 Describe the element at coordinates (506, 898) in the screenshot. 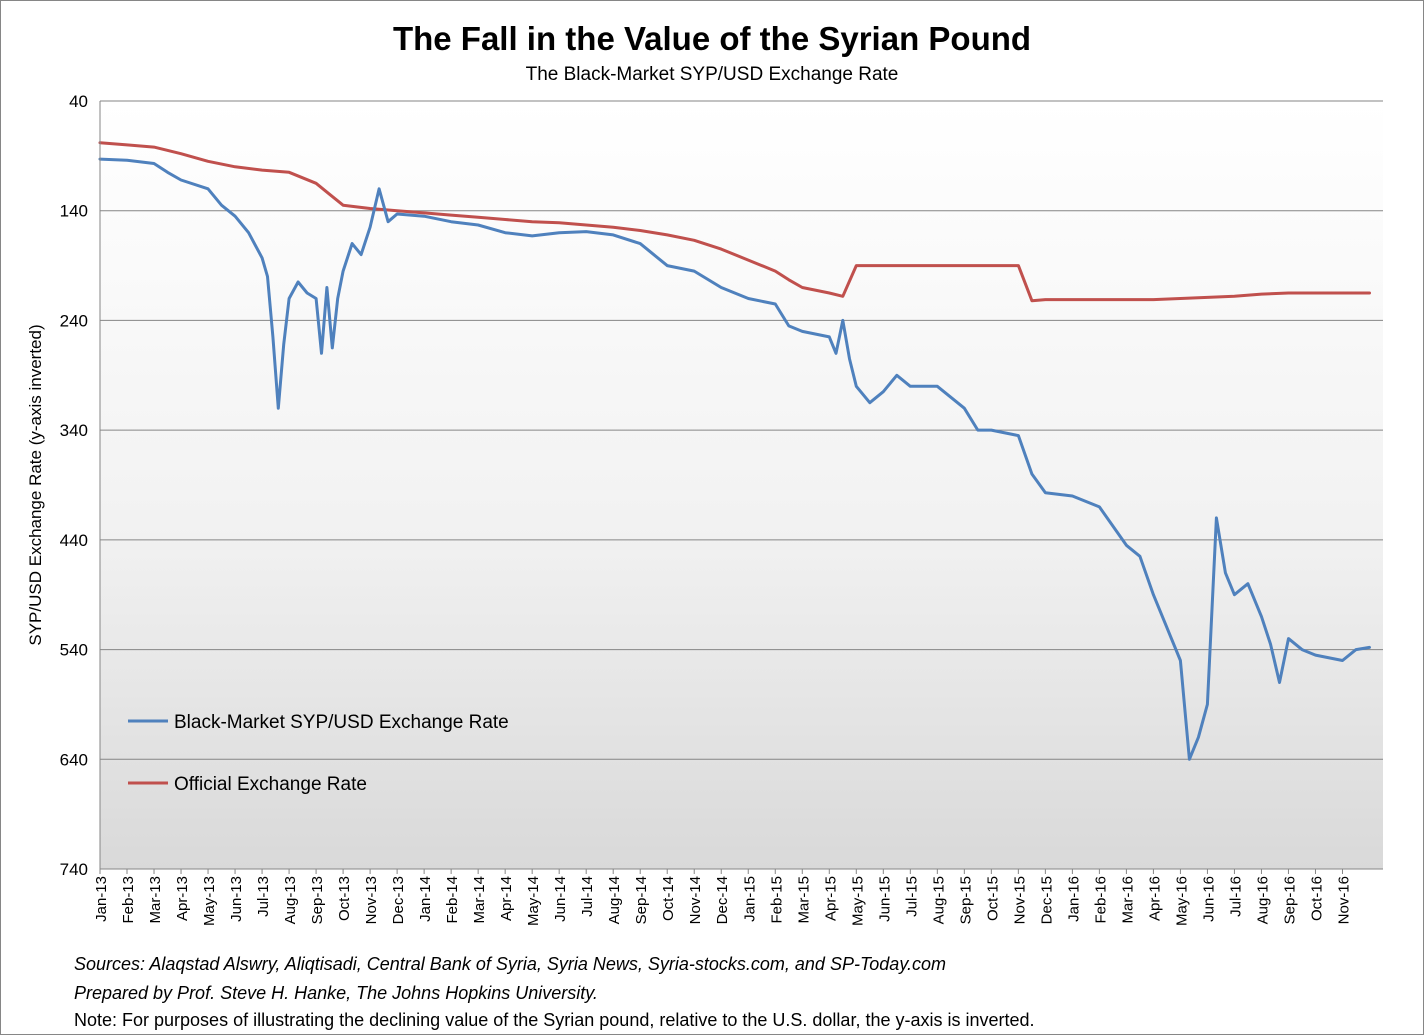

I see `x-tick-label: Apr-14` at that location.